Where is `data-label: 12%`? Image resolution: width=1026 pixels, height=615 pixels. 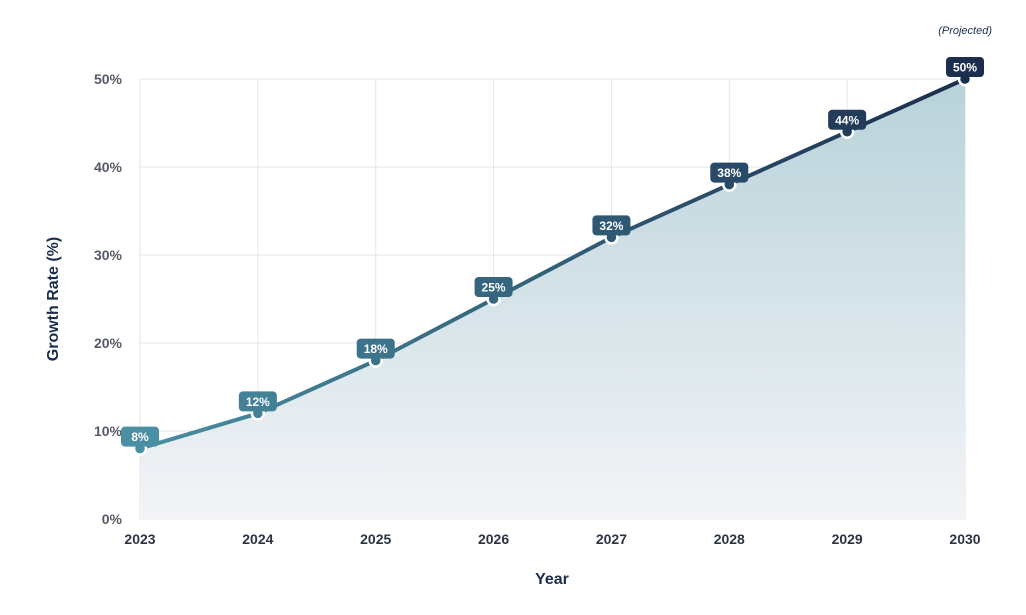 data-label: 12% is located at coordinates (258, 402).